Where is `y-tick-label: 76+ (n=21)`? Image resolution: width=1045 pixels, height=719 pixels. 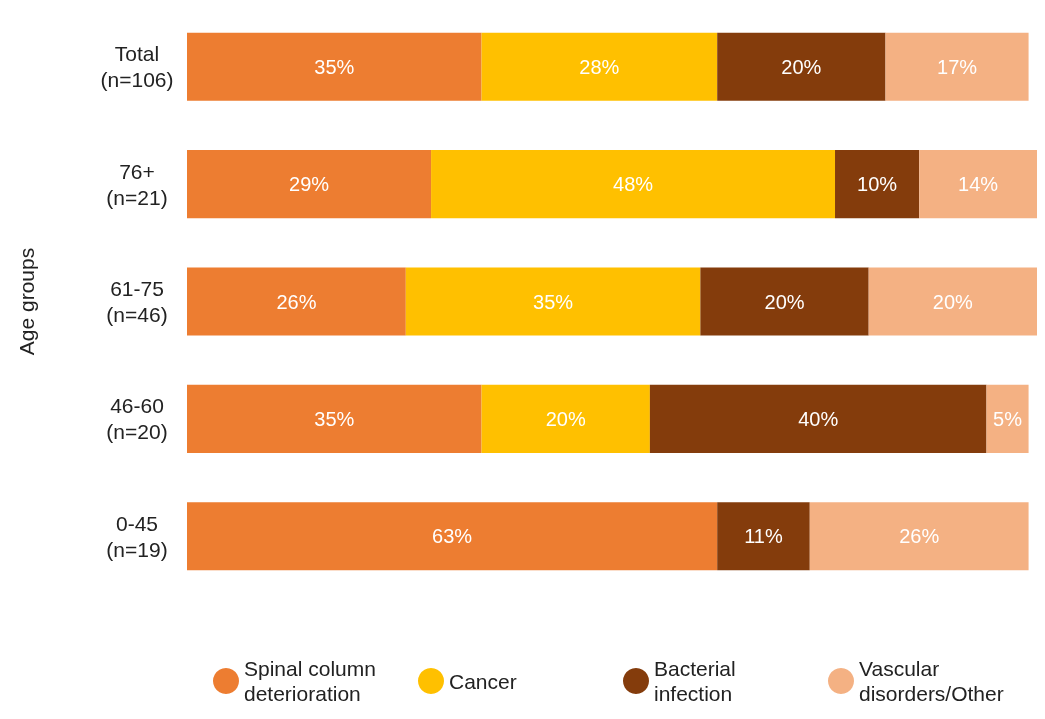
y-tick-label: 76+ (n=21) is located at coordinates (137, 184).